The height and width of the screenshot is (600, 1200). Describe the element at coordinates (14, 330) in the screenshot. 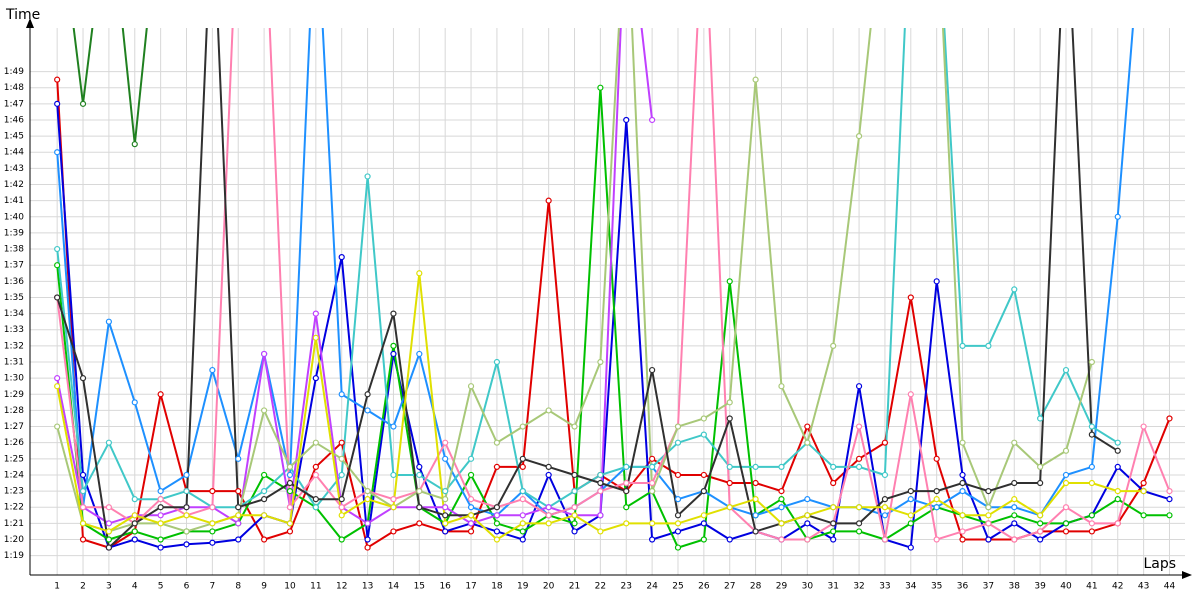

I see `y-tick-label: 1:33` at that location.